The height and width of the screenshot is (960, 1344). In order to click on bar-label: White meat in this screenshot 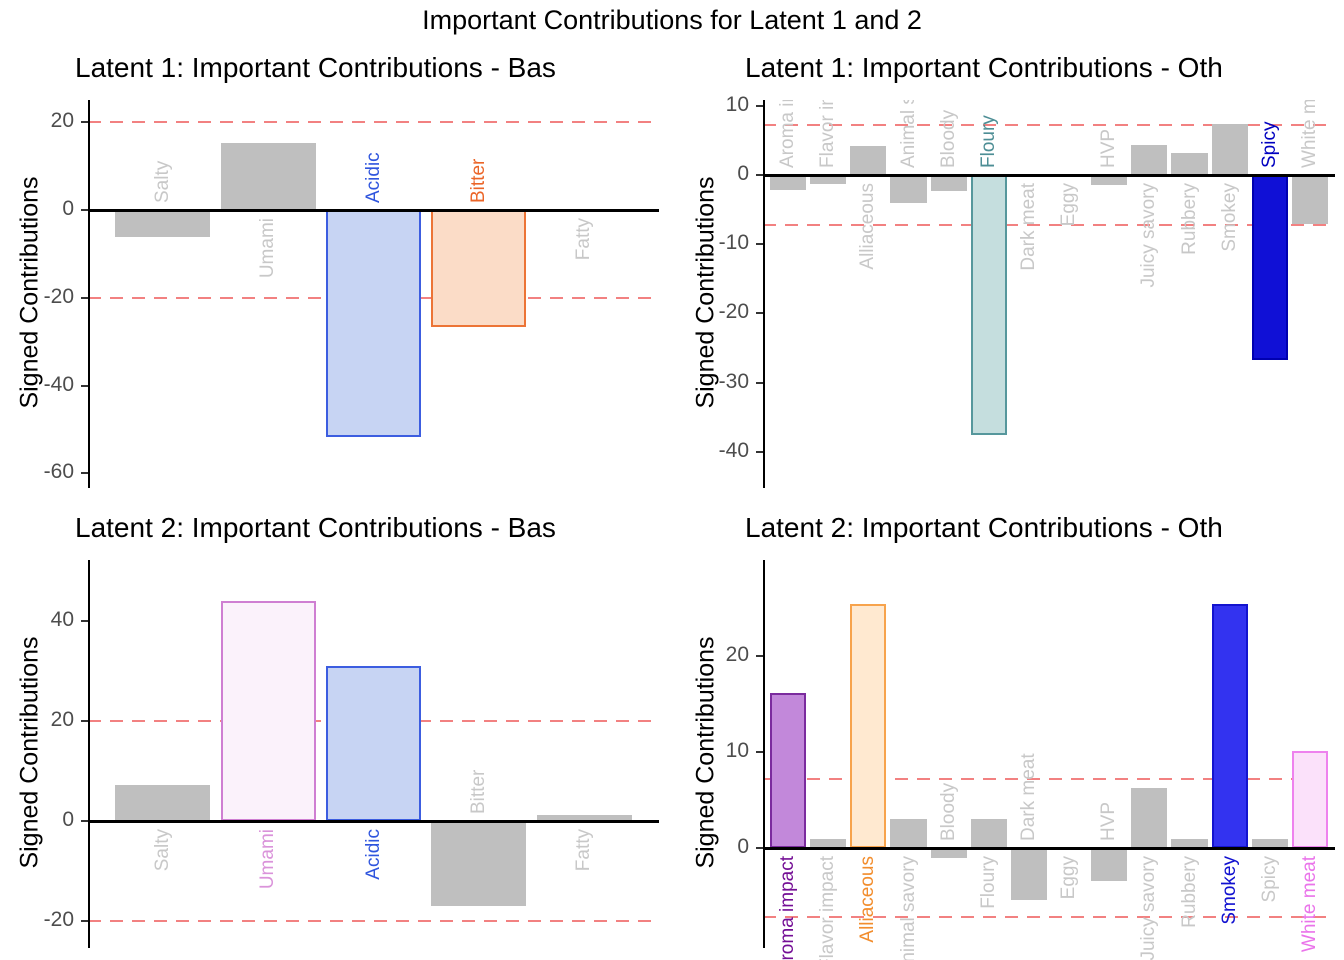, I will do `click(1309, 904)`.